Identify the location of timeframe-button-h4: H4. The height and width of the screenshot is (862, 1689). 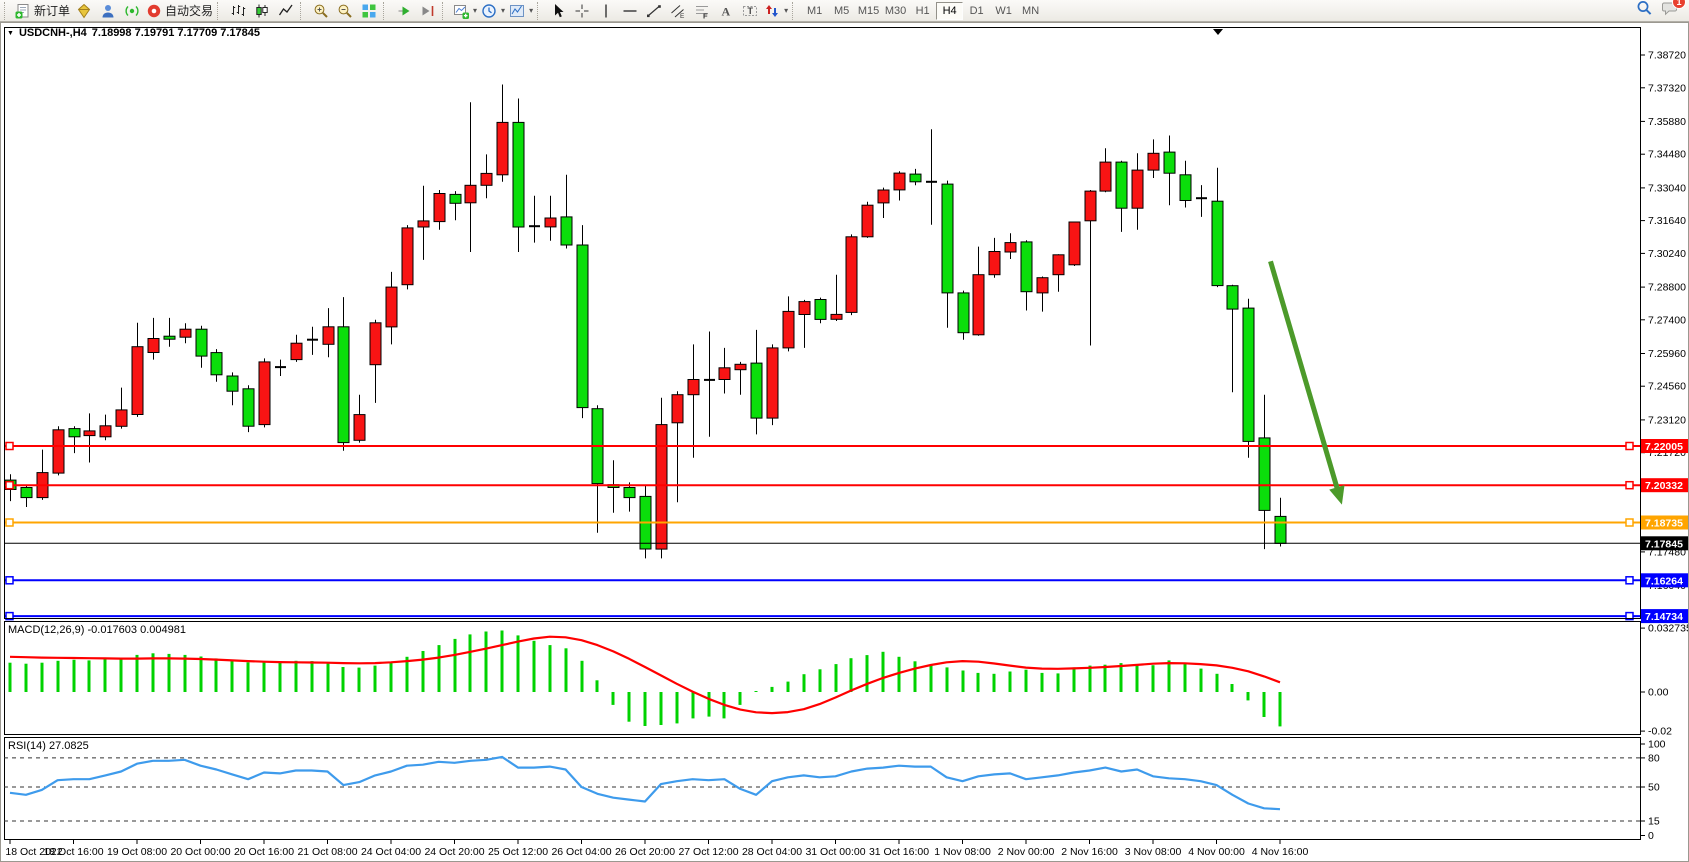
(950, 10).